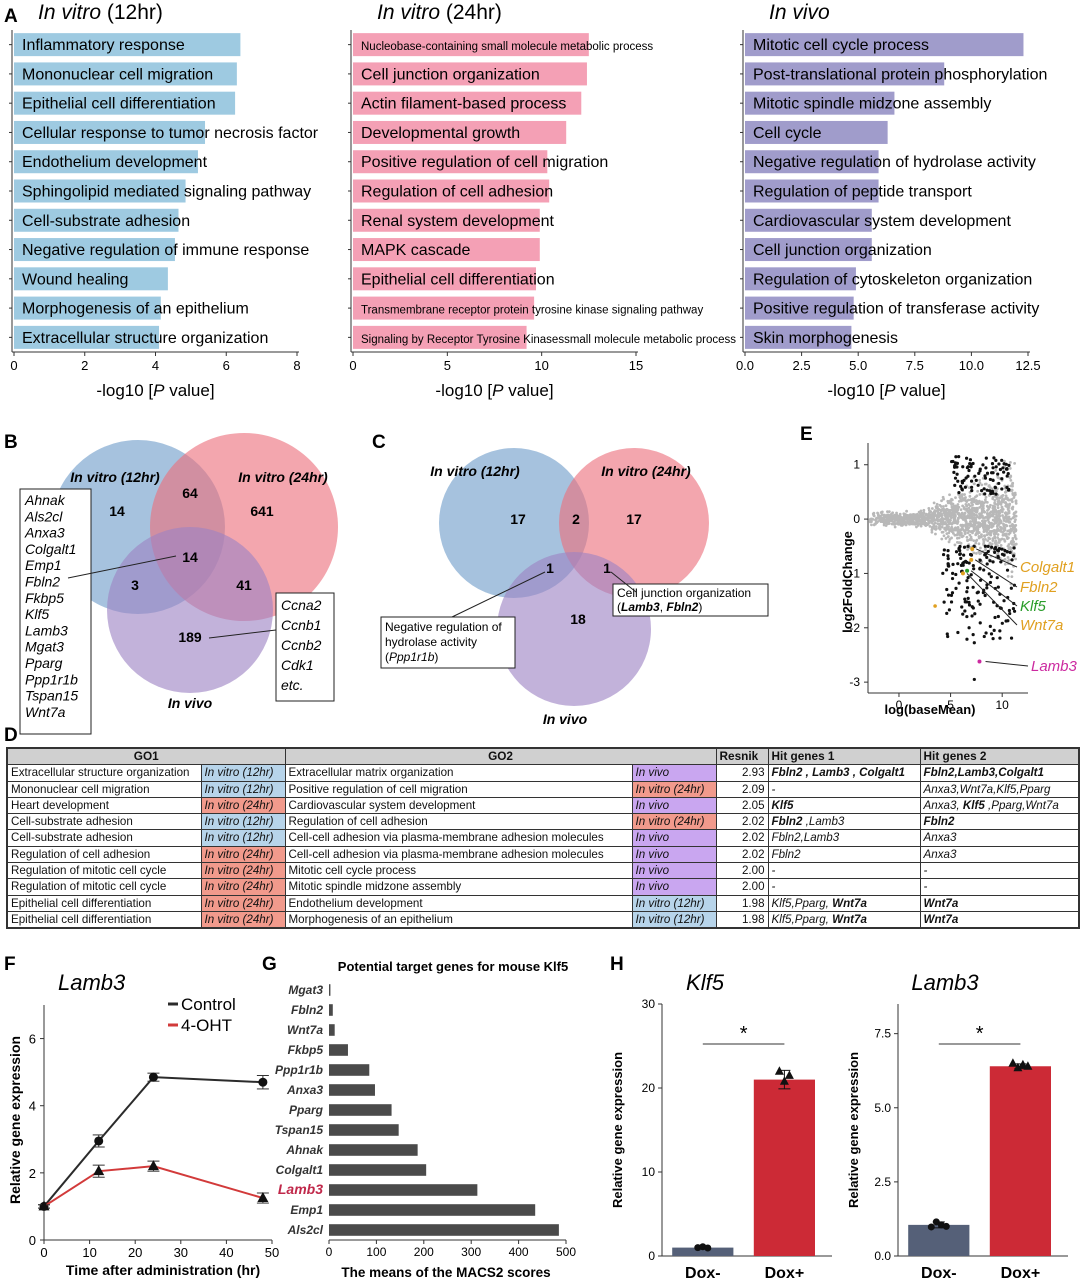  I want to click on gene-item-left: Anxa3, so click(44, 533).